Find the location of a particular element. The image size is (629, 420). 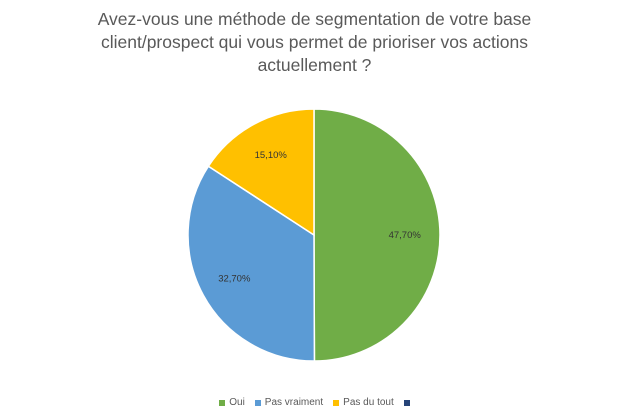

legend-label-pas-vraiment: Pas vraiment is located at coordinates (294, 402).